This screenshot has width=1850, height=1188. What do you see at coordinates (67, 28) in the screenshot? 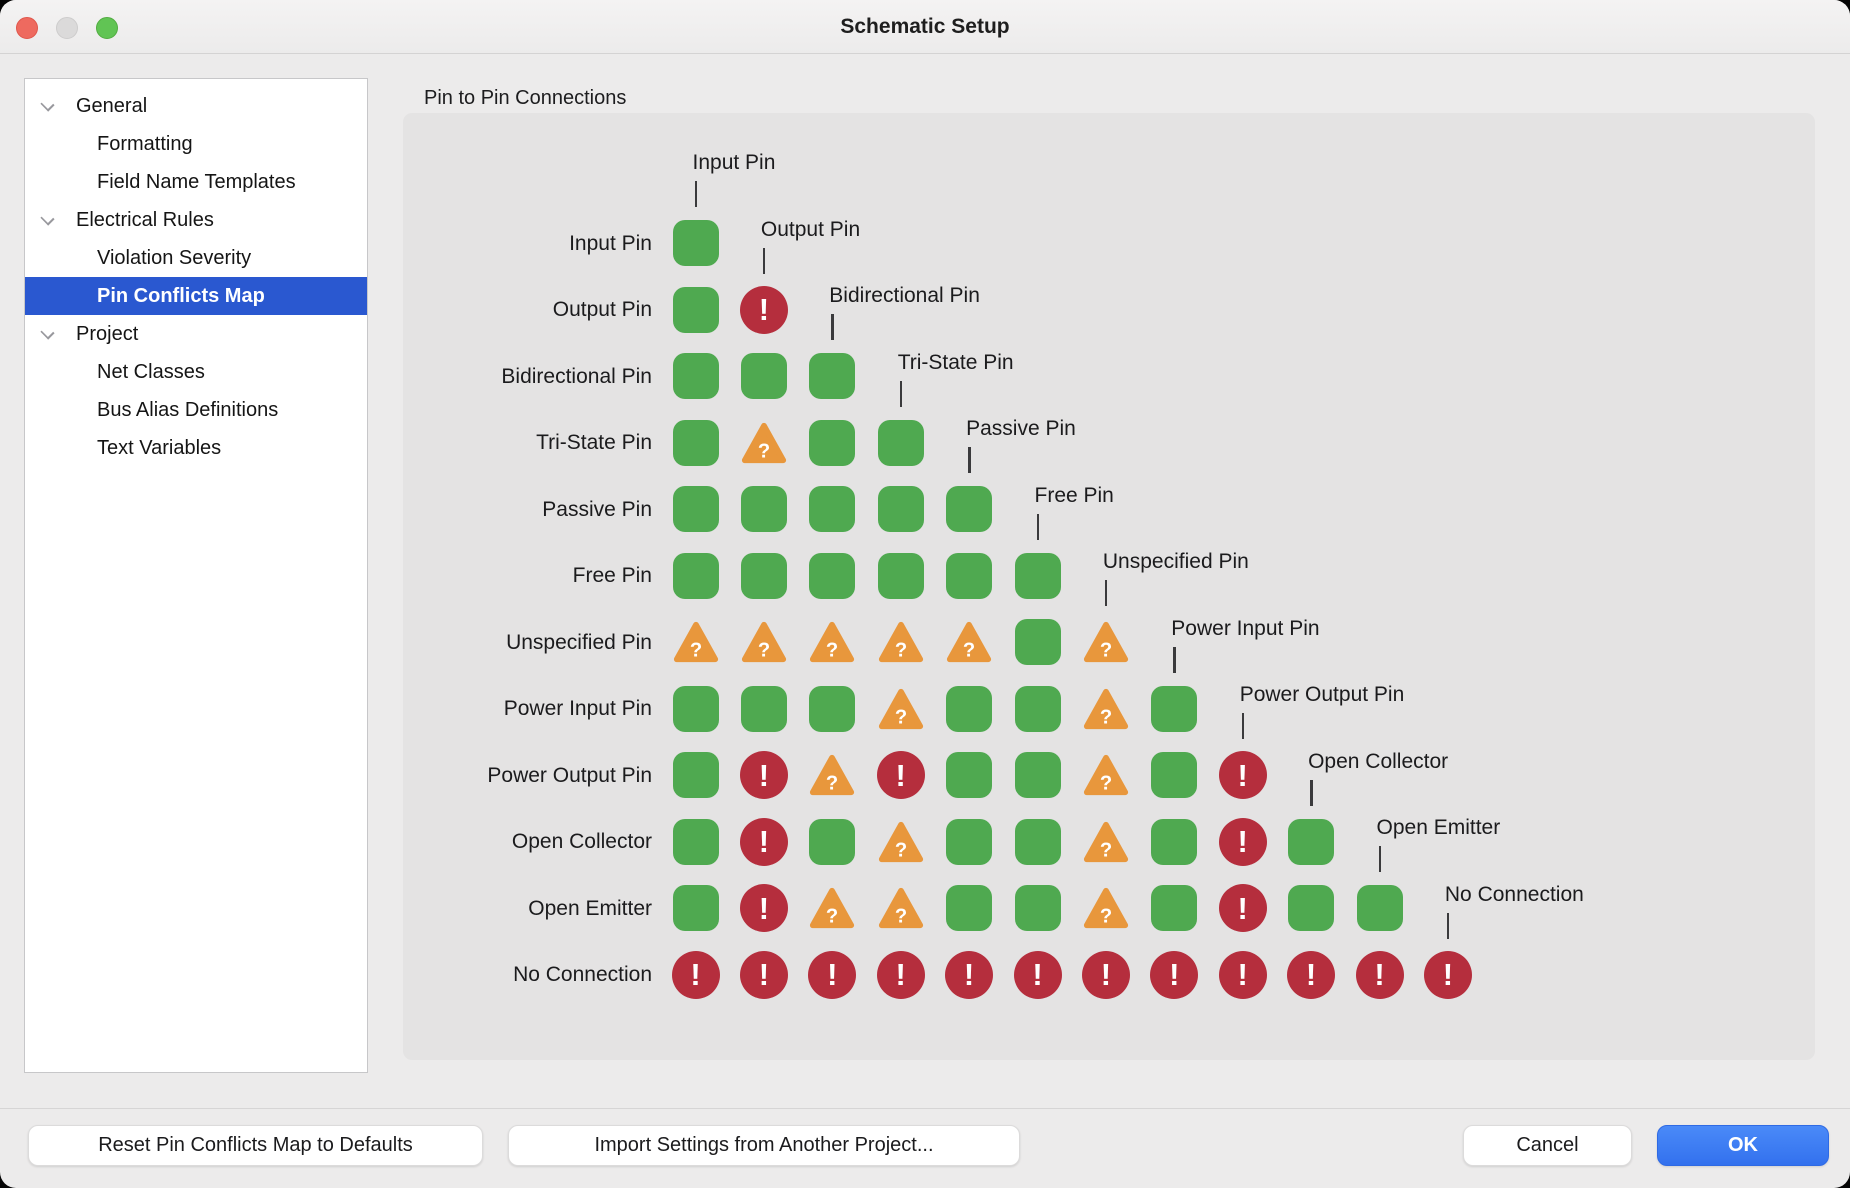
I see `minimize-button` at bounding box center [67, 28].